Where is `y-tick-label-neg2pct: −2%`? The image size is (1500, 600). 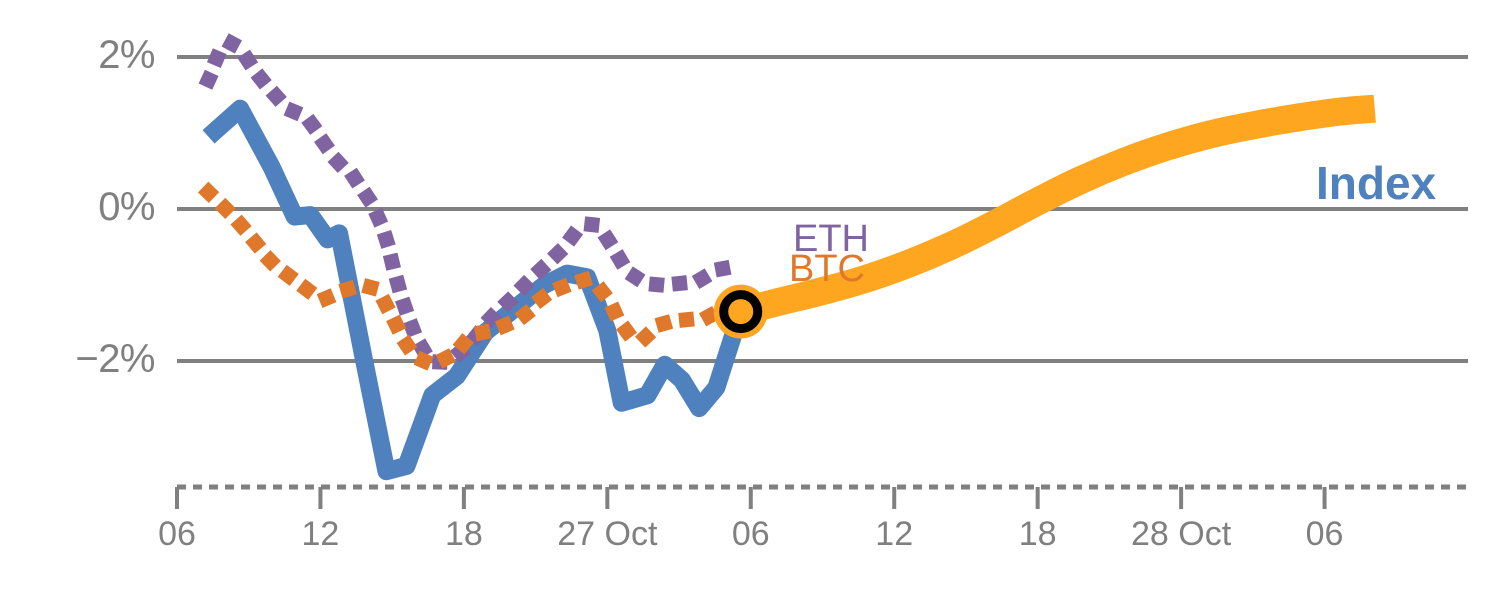 y-tick-label-neg2pct: −2% is located at coordinates (115, 359).